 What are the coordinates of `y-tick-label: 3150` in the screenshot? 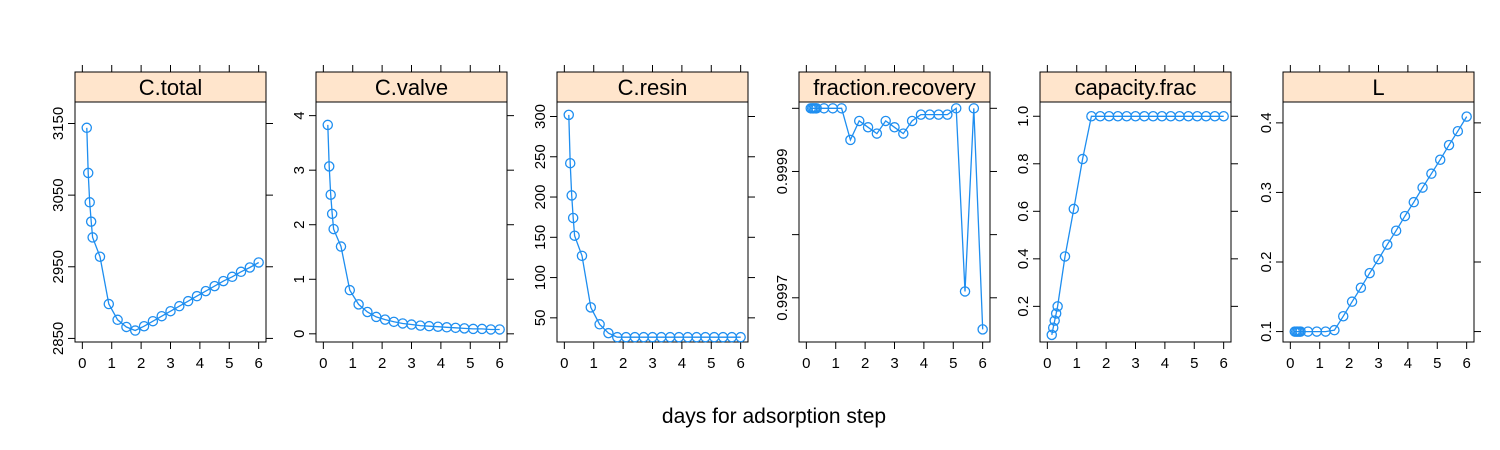 It's located at (58, 123).